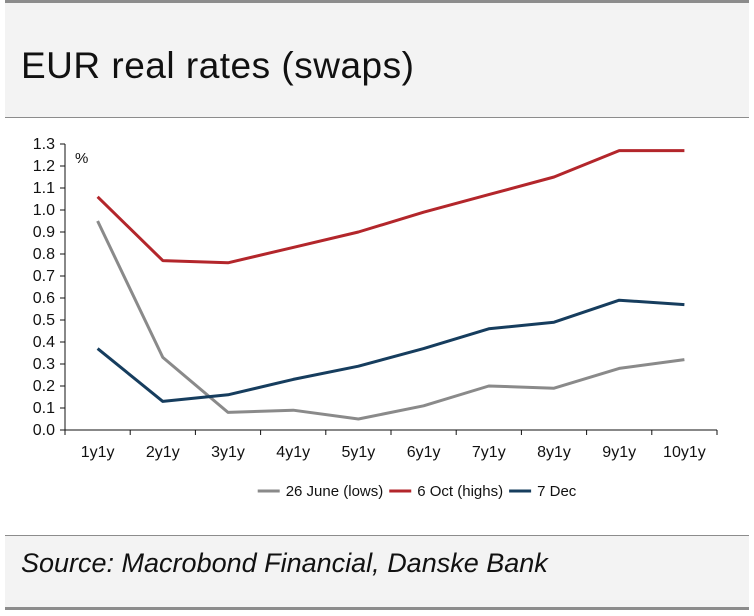 This screenshot has width=754, height=616. What do you see at coordinates (684, 452) in the screenshot?
I see `x-tick-label: 10y1y` at bounding box center [684, 452].